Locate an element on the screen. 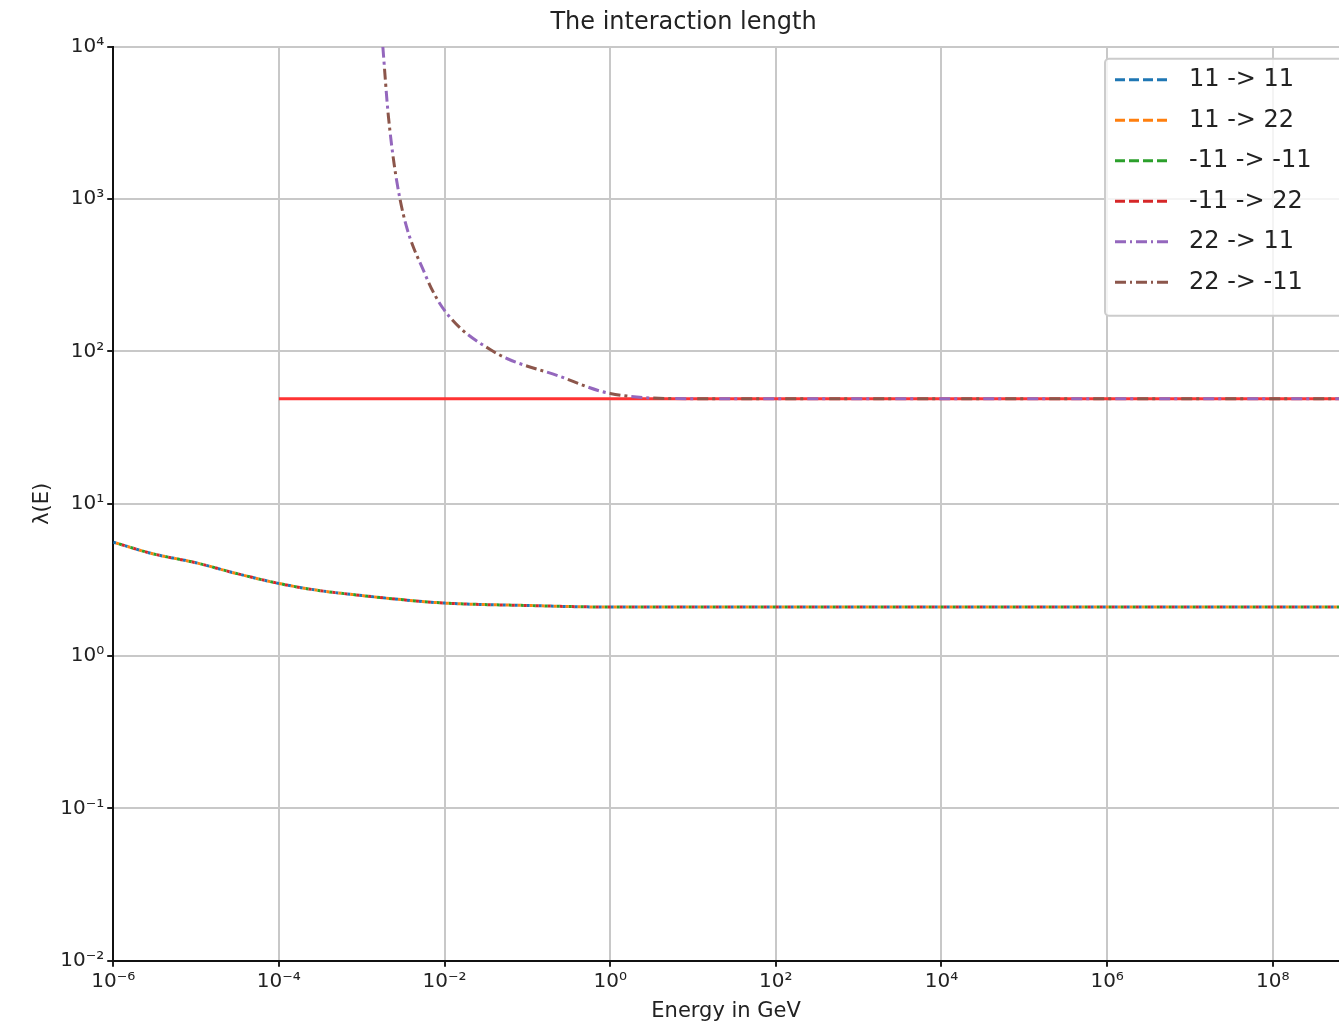 This screenshot has height=1030, width=1339. legend-label: 22 -> 11 is located at coordinates (1242, 240).